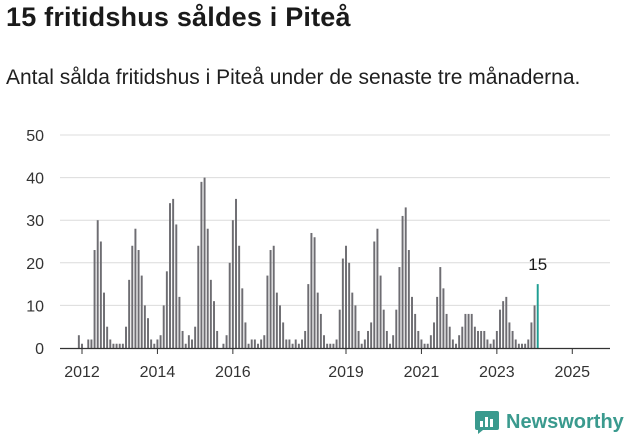 Image resolution: width=631 pixels, height=439 pixels. Describe the element at coordinates (35, 179) in the screenshot. I see `y-tick-label: 40` at that location.